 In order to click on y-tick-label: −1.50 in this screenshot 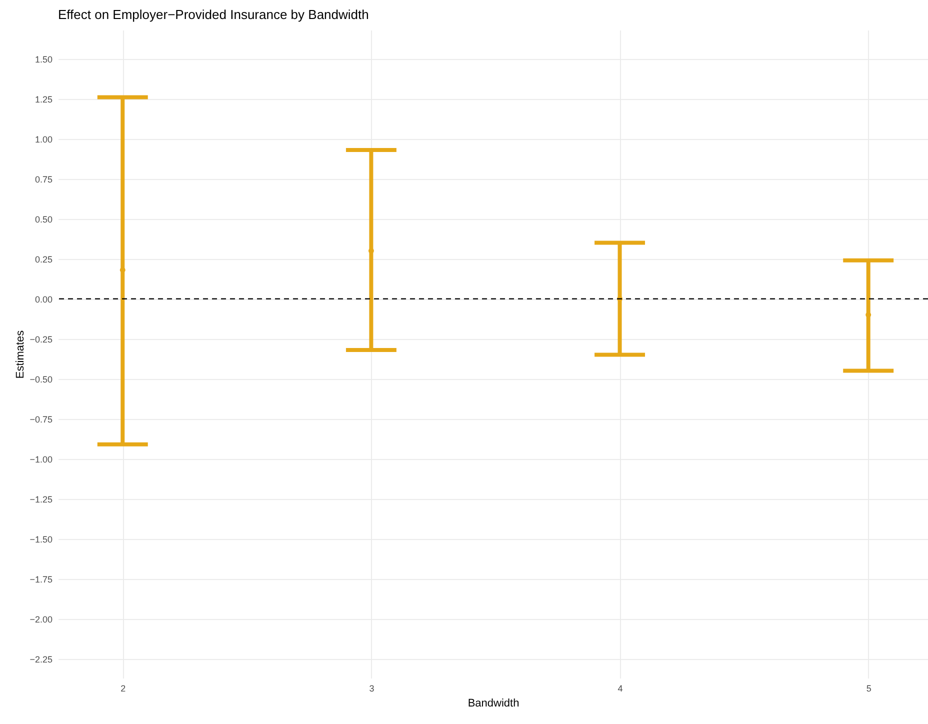, I will do `click(41, 539)`.